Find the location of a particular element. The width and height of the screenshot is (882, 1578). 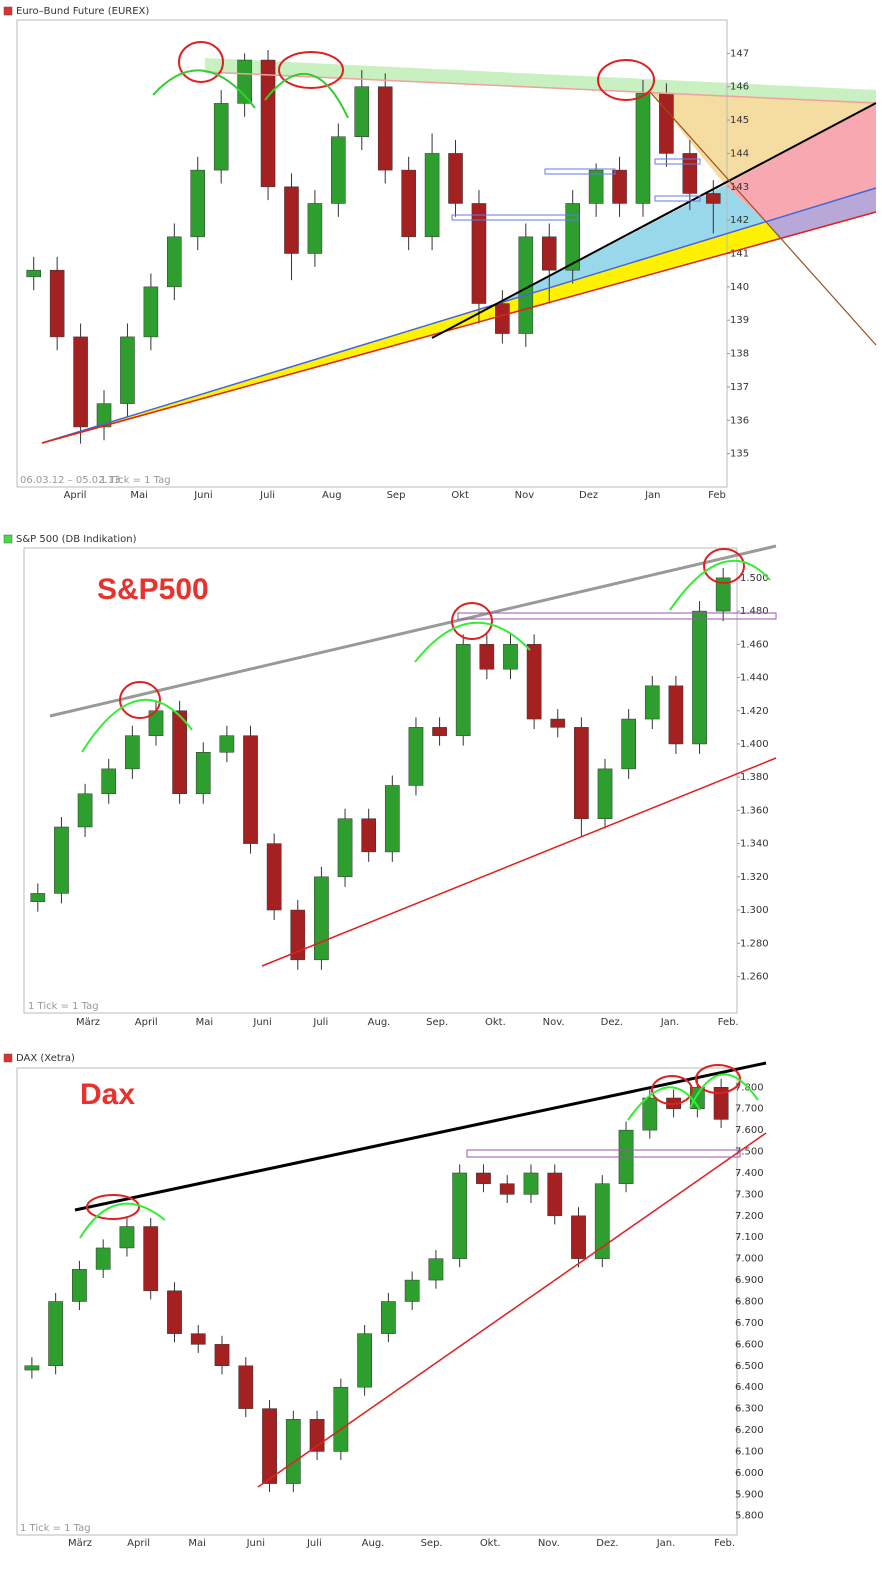

y-tick-label: 1.320 is located at coordinates (754, 877).